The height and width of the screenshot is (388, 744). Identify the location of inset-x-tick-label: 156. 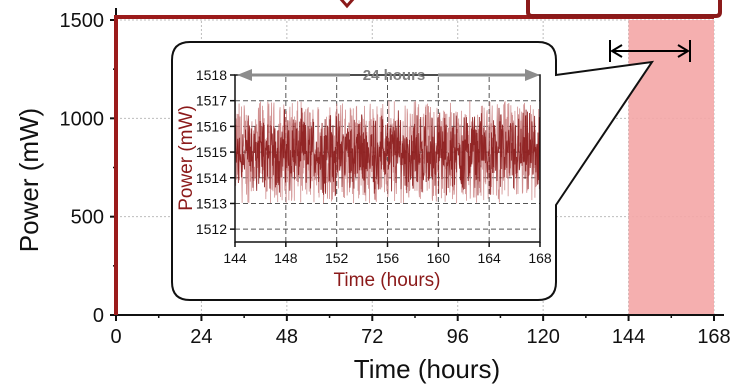
(388, 258).